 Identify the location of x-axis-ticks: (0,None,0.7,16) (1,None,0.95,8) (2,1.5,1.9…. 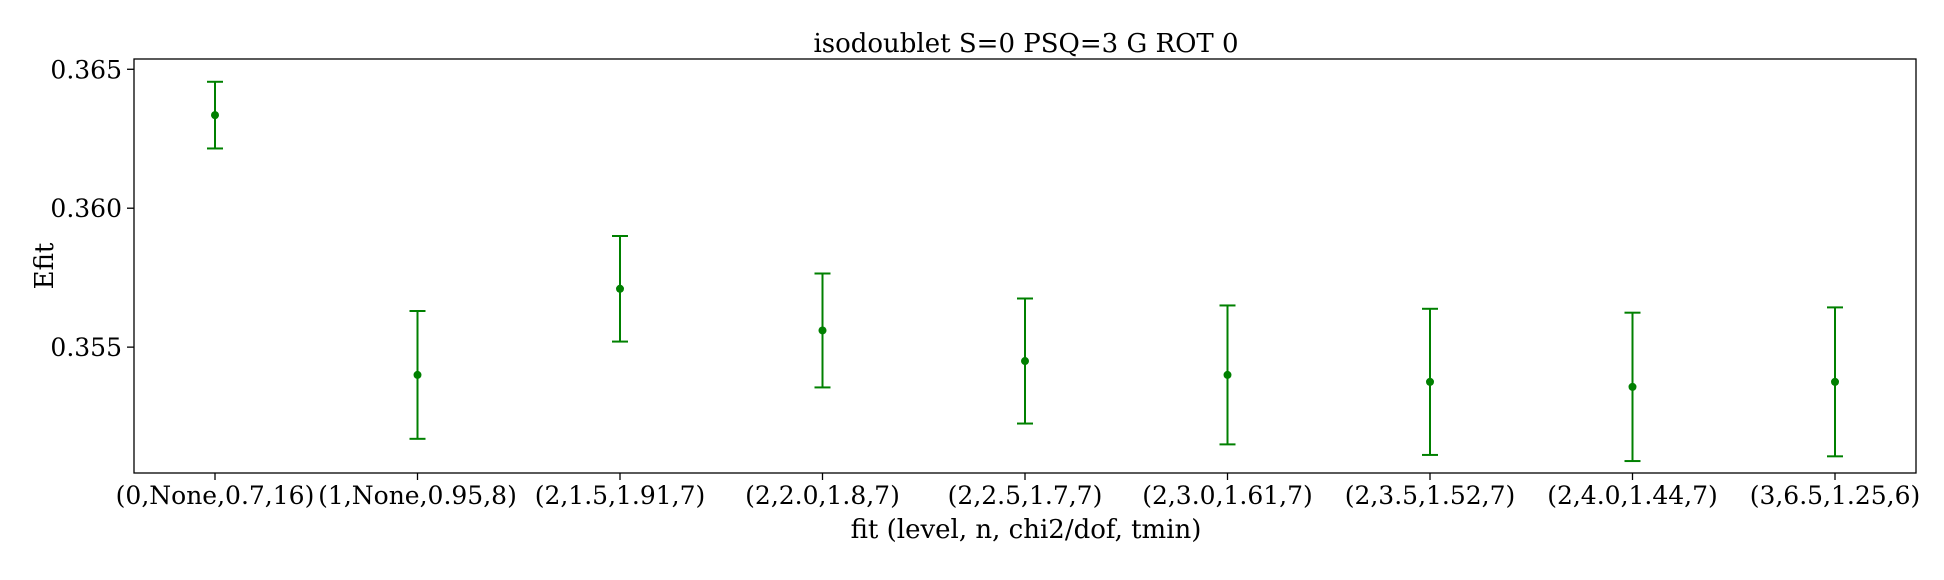
(1018, 491).